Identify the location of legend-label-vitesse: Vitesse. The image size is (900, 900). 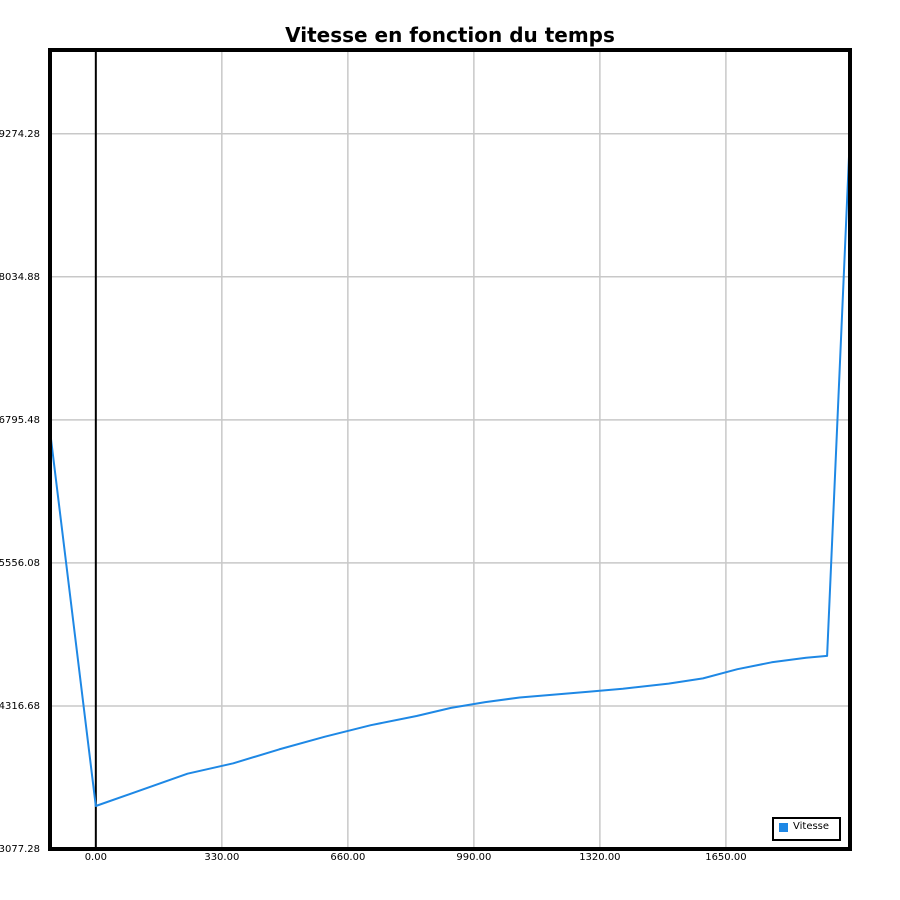
(811, 826).